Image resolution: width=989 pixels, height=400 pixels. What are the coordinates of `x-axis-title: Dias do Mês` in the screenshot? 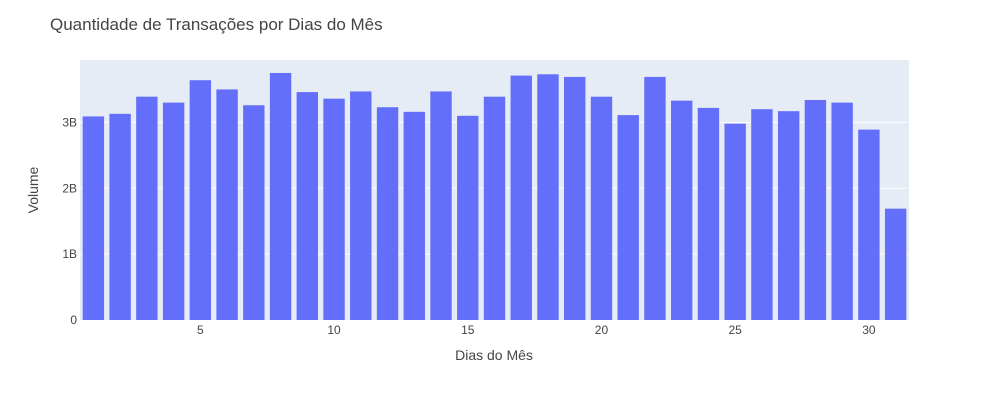 It's located at (494, 355).